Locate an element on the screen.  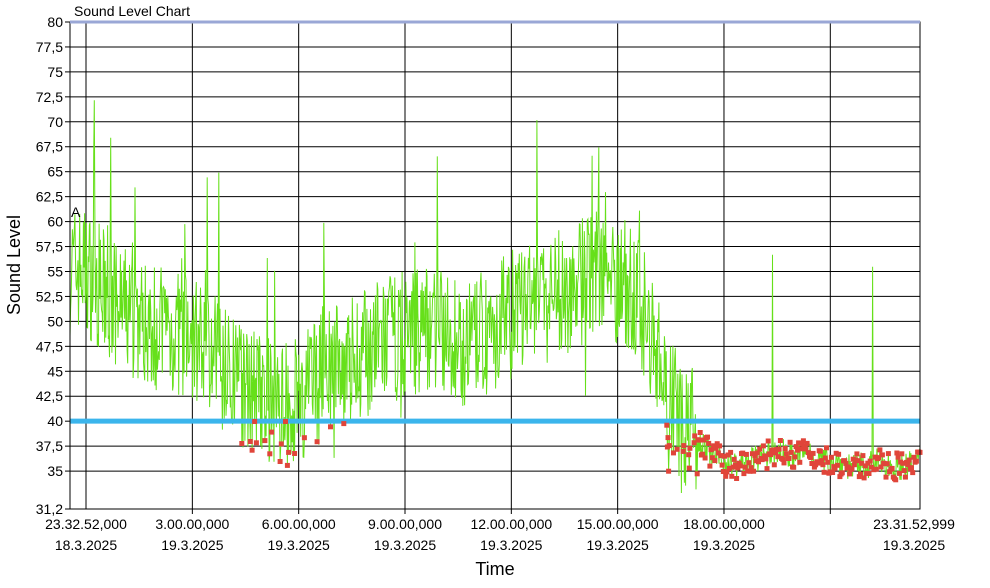
chart-title: Sound Level Chart is located at coordinates (132, 11).